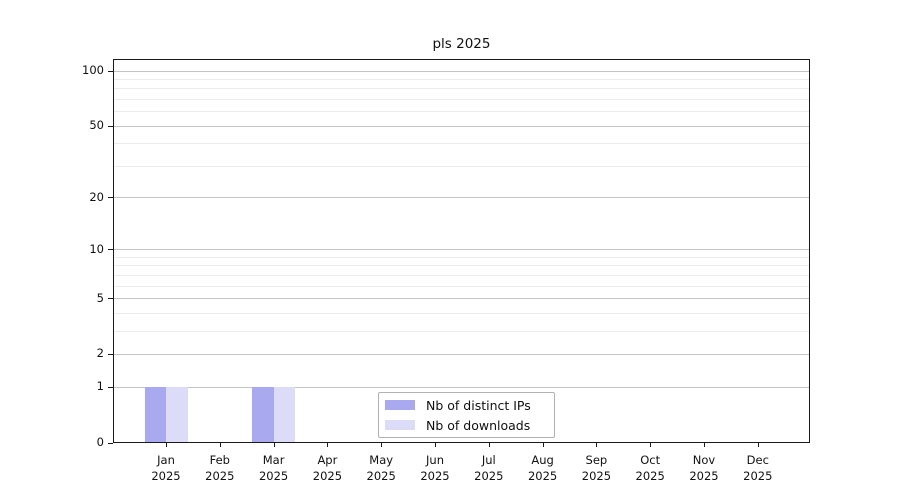 This screenshot has width=900, height=500. I want to click on x-axis-month-label: May 2025, so click(381, 468).